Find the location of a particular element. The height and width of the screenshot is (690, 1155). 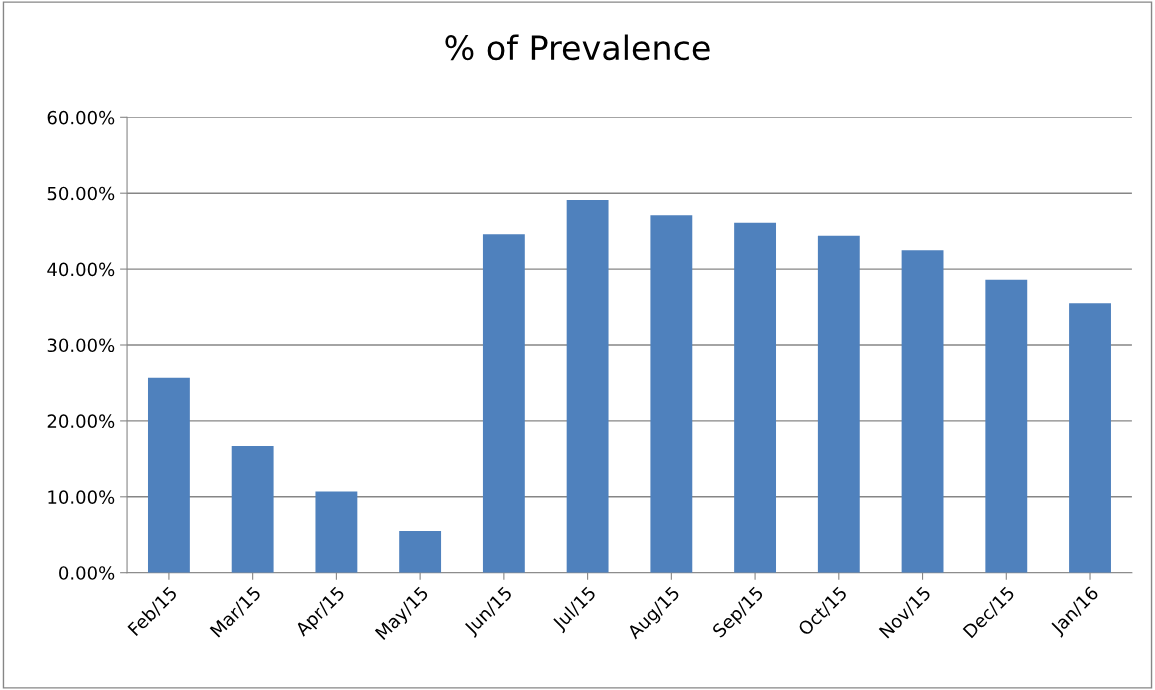

chart-title: % of Prevalence is located at coordinates (577, 47).